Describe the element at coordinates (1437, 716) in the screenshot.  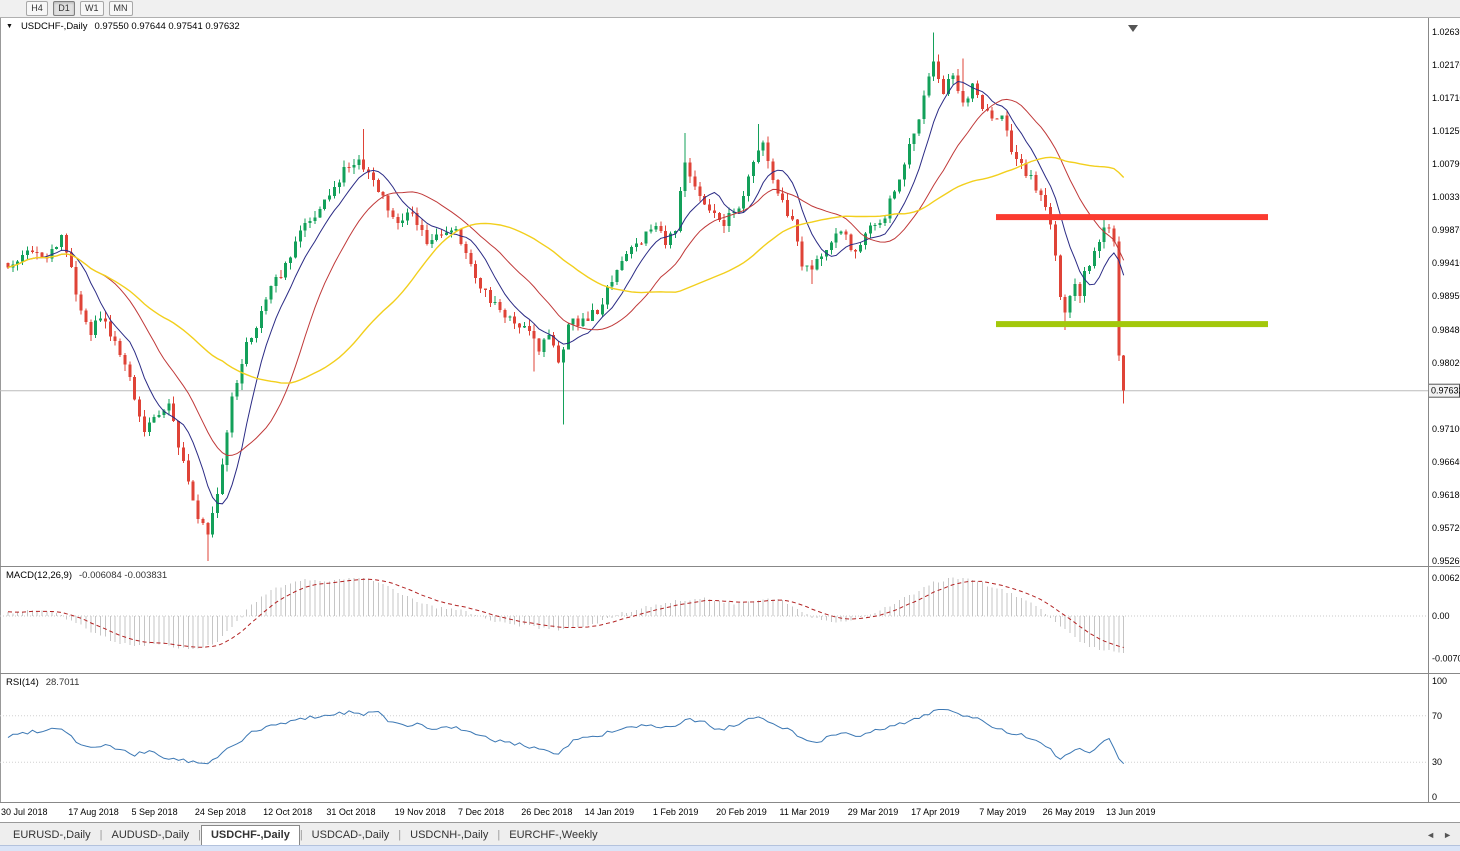
I see `svg-text: 70` at that location.